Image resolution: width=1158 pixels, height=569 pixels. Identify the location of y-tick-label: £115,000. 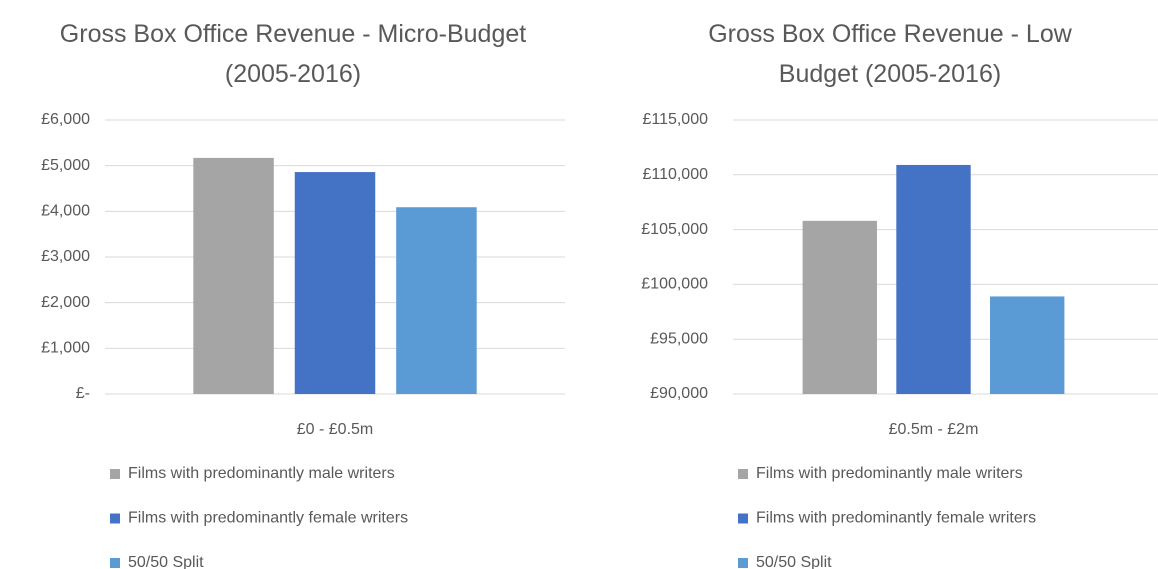
(675, 119).